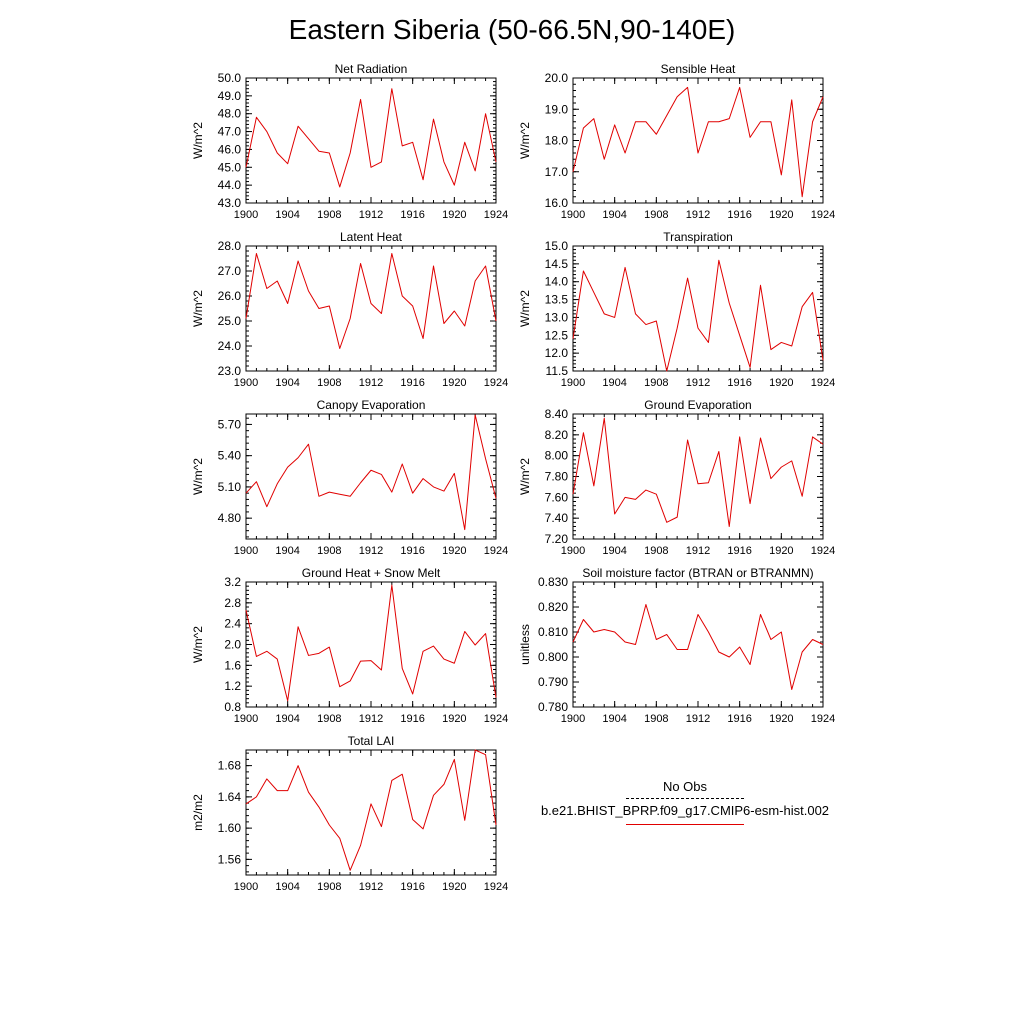 The height and width of the screenshot is (1024, 1024). Describe the element at coordinates (557, 246) in the screenshot. I see `y-tick-label: 15.0` at that location.